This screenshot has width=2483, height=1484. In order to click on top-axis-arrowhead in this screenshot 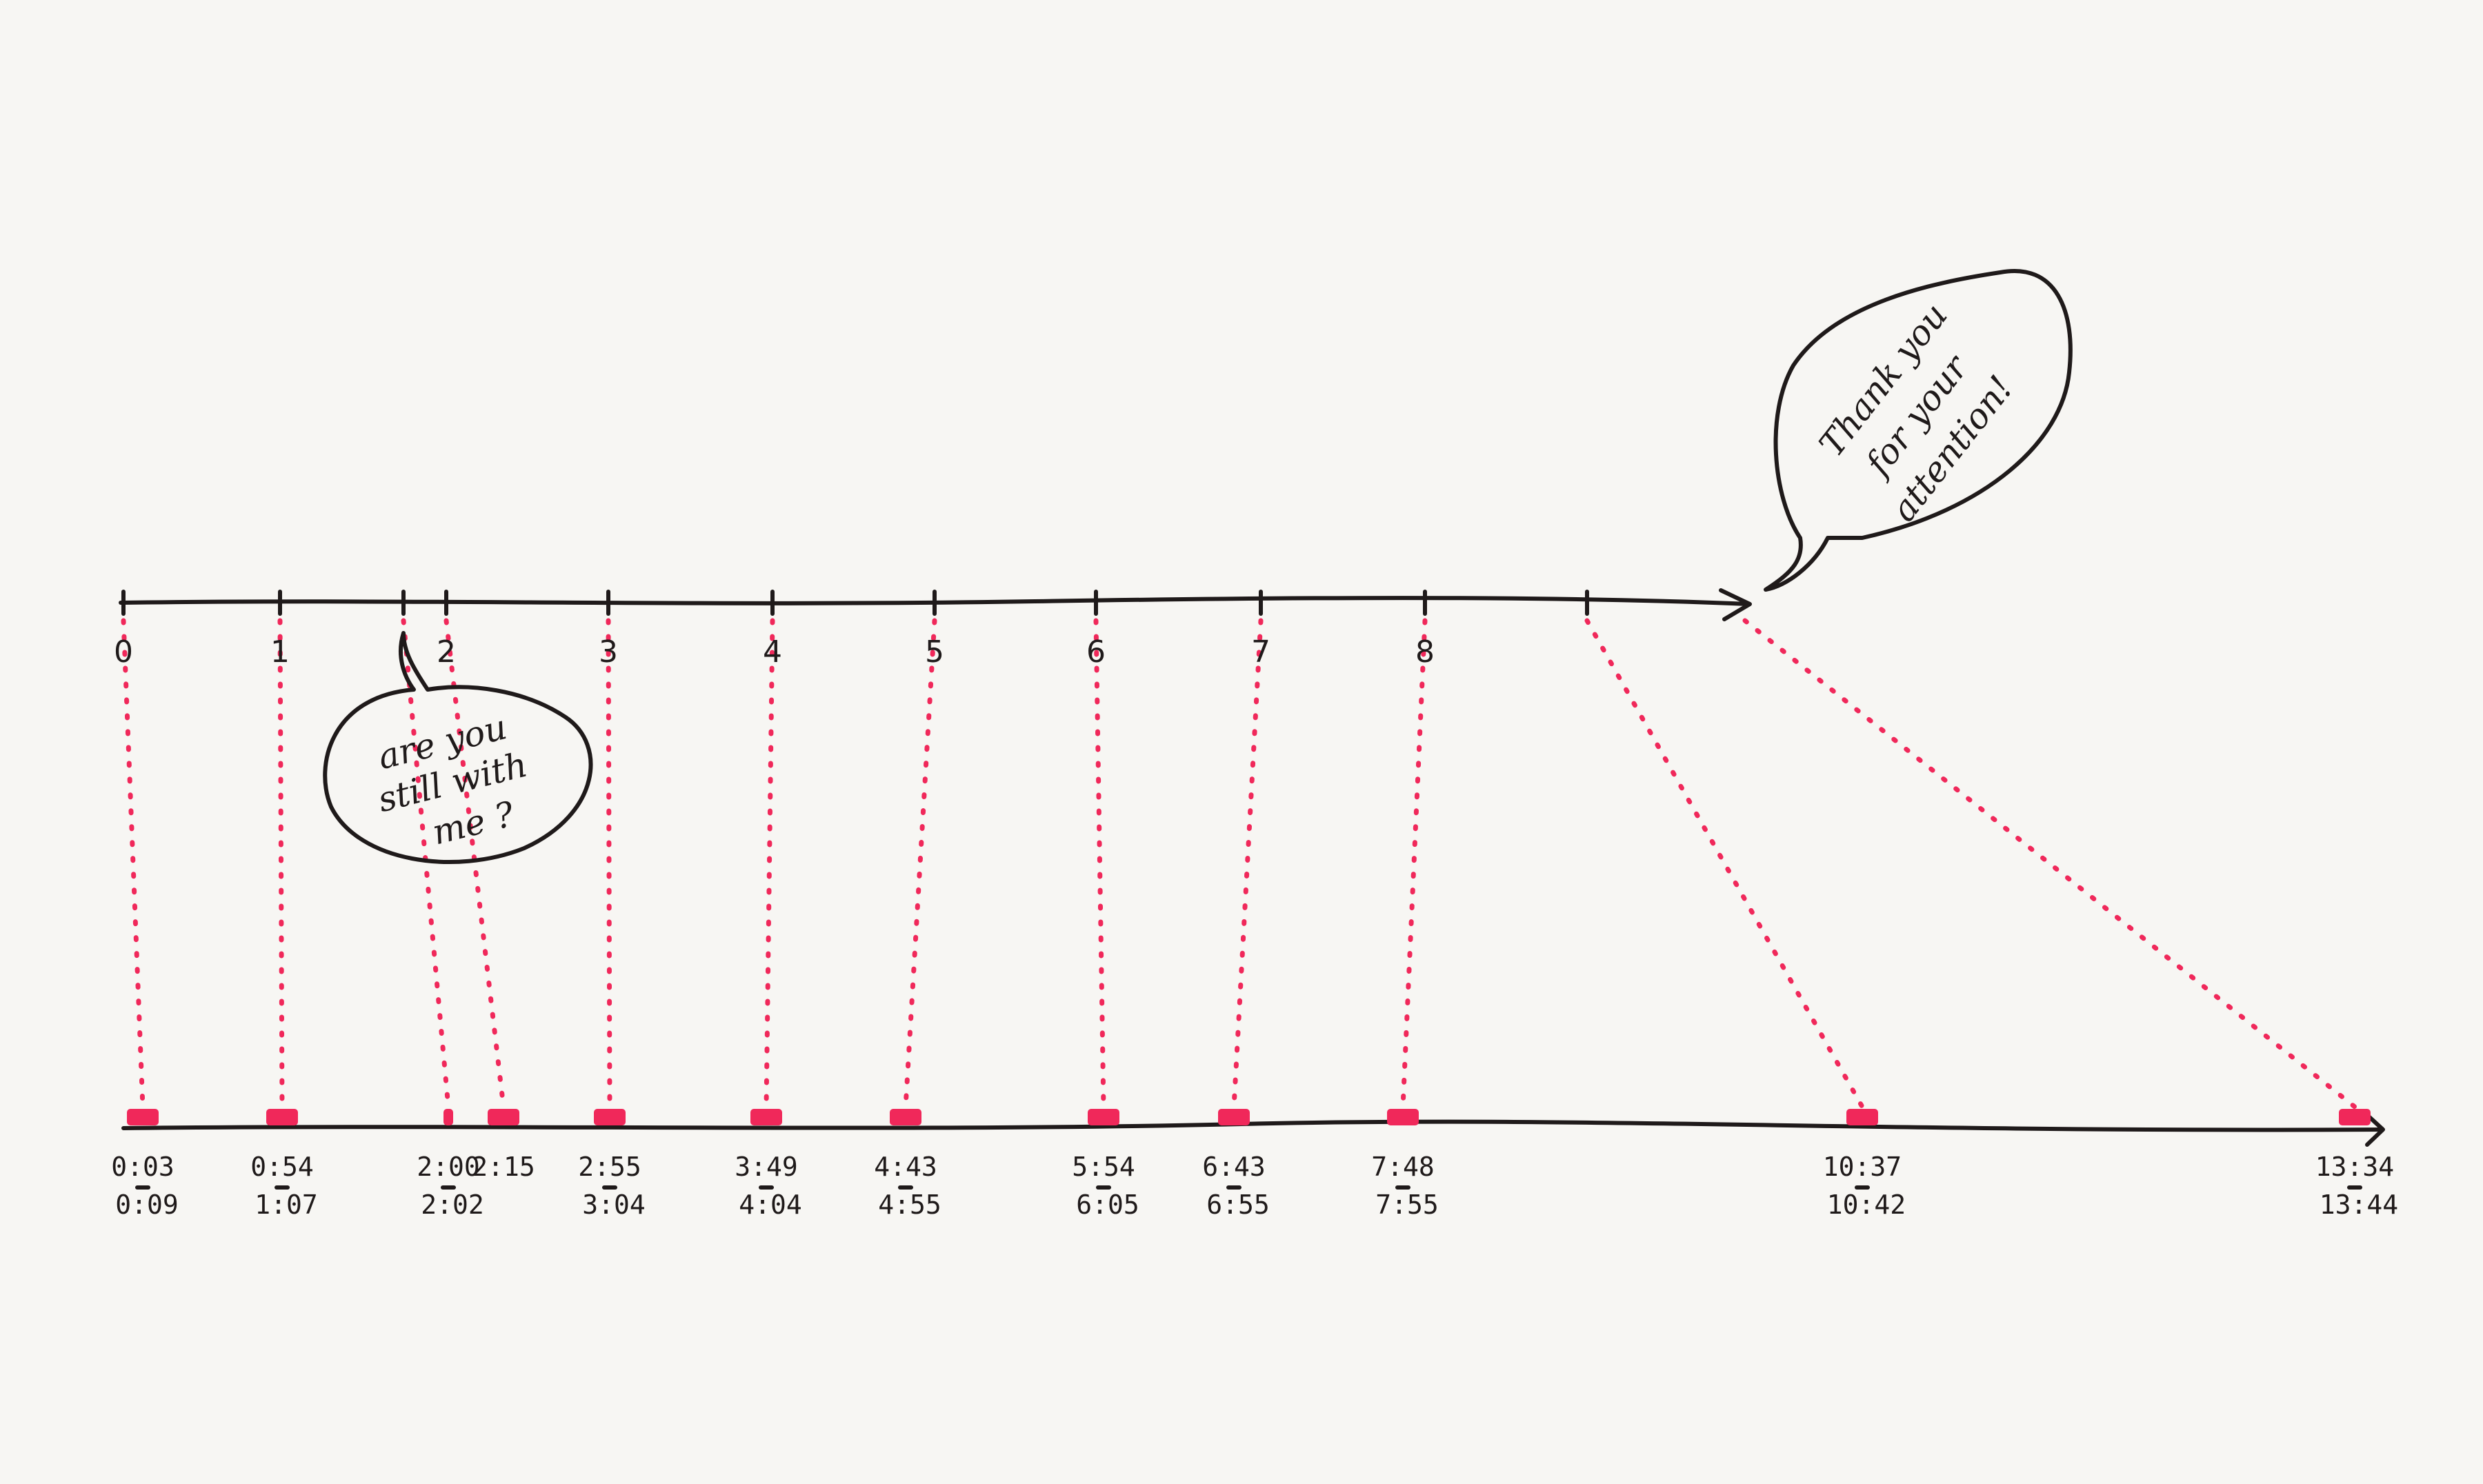, I will do `click(1736, 604)`.